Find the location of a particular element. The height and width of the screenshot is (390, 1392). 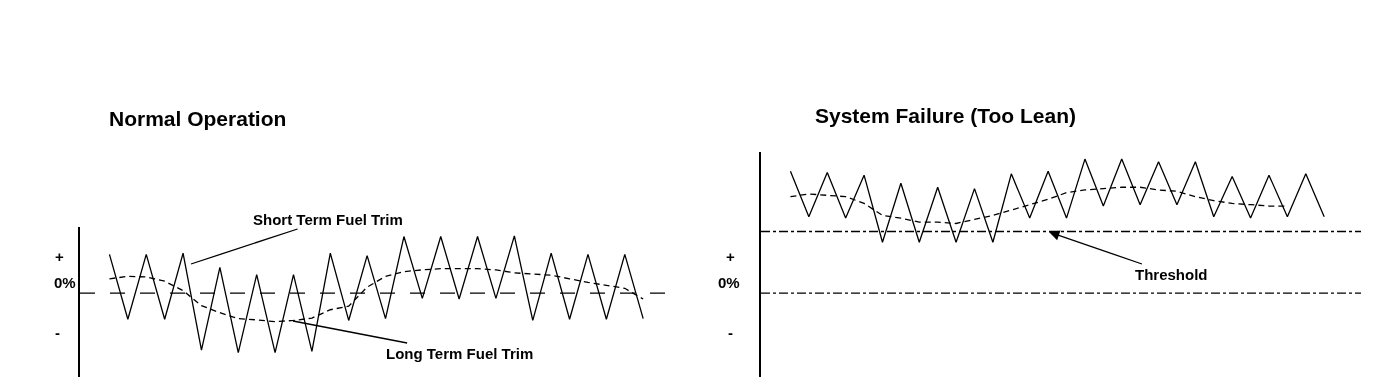

text: Short Term Fuel Trim is located at coordinates (328, 219).